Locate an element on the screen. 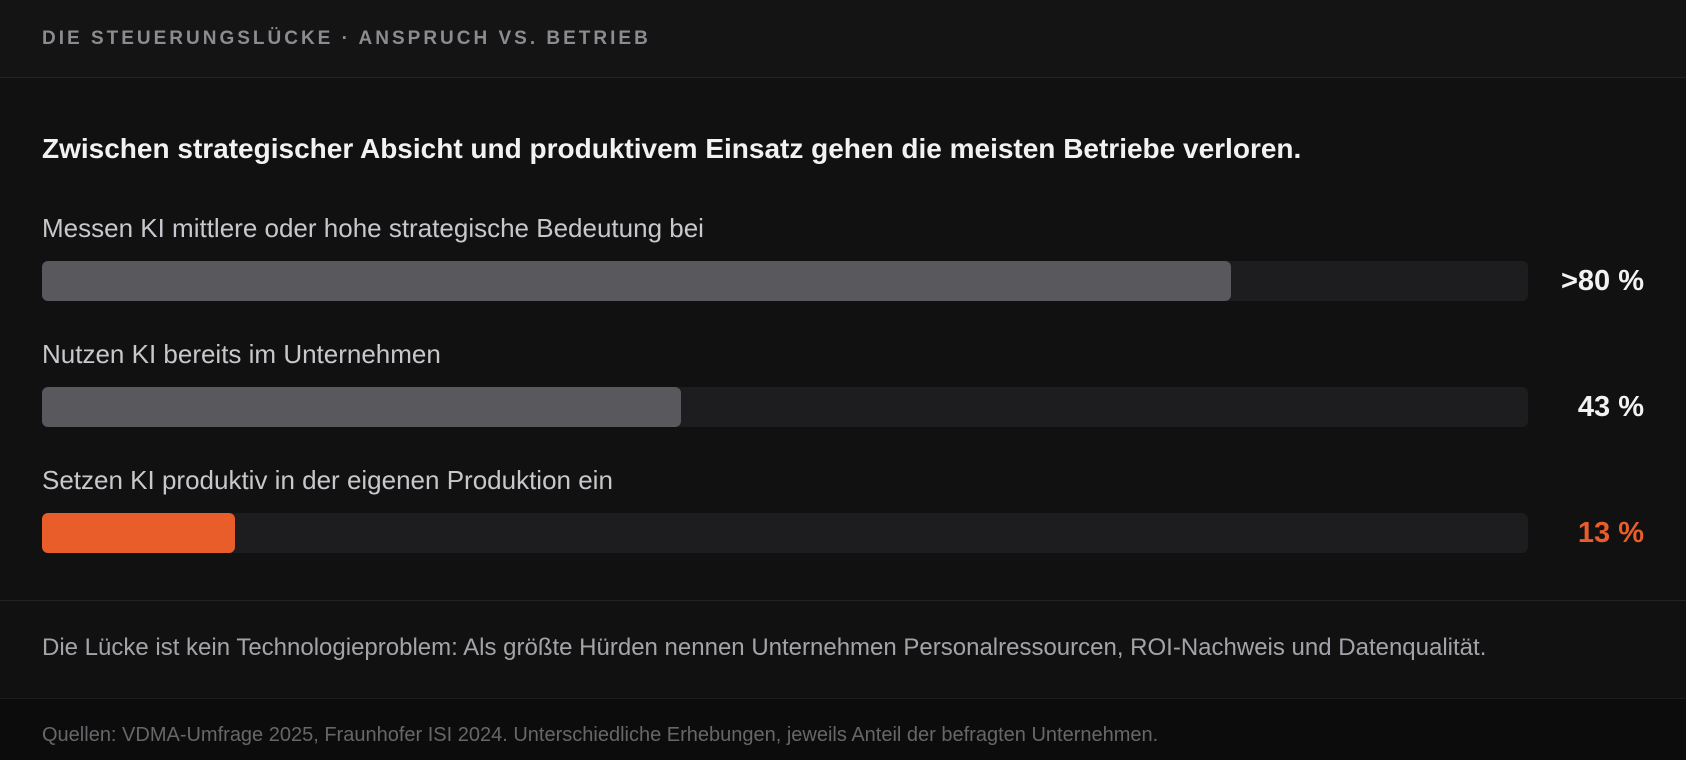  bar-group-using-ai: Nutzen KI bereits im Unternehmen 43 % is located at coordinates (843, 383).